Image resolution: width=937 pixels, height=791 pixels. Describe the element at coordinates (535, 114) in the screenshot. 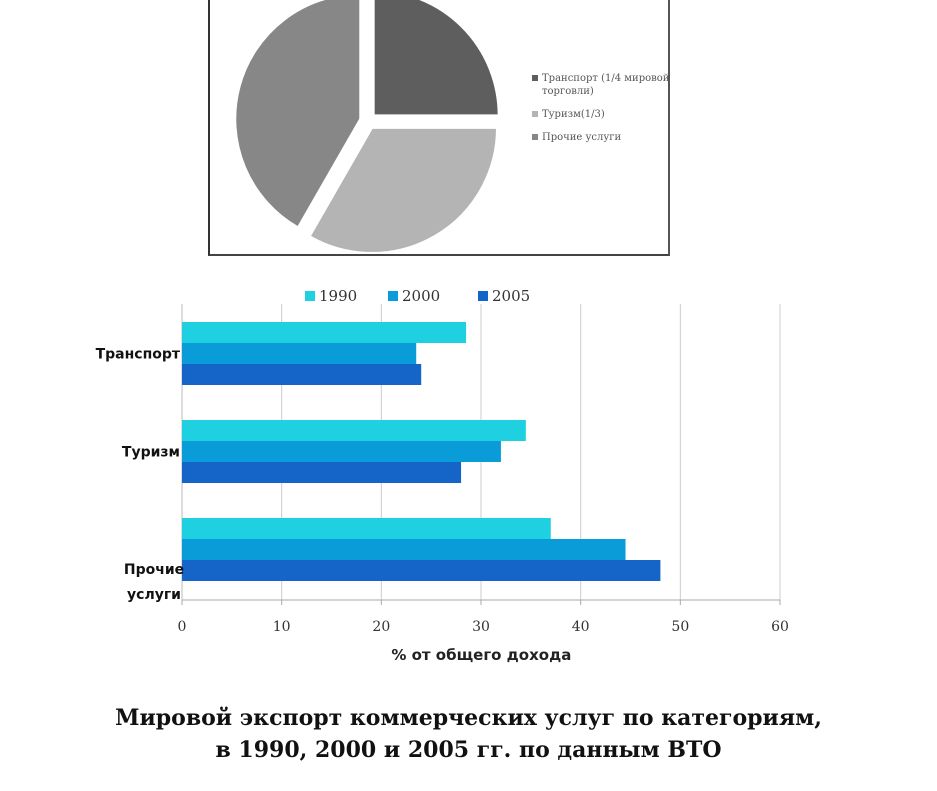

I see `pie-legend-swatch-tourism` at that location.